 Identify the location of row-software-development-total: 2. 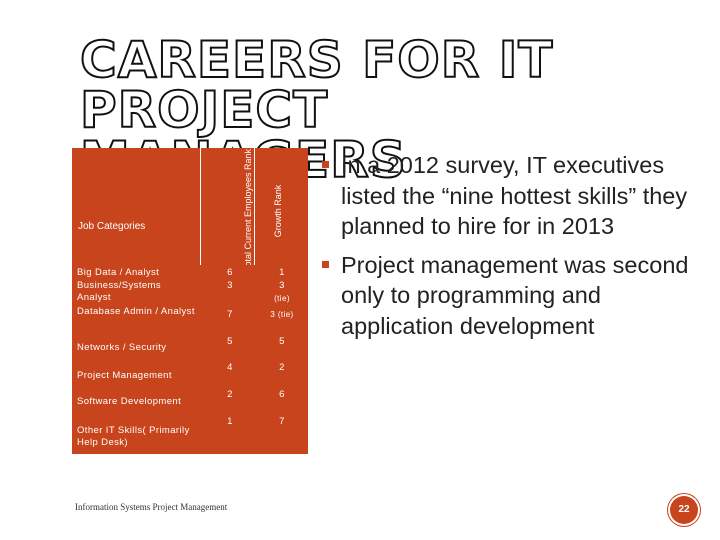
(230, 394).